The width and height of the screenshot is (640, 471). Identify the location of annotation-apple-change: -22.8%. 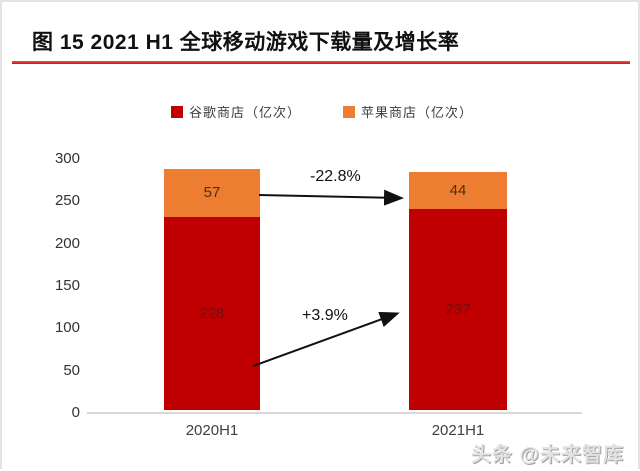
(335, 176).